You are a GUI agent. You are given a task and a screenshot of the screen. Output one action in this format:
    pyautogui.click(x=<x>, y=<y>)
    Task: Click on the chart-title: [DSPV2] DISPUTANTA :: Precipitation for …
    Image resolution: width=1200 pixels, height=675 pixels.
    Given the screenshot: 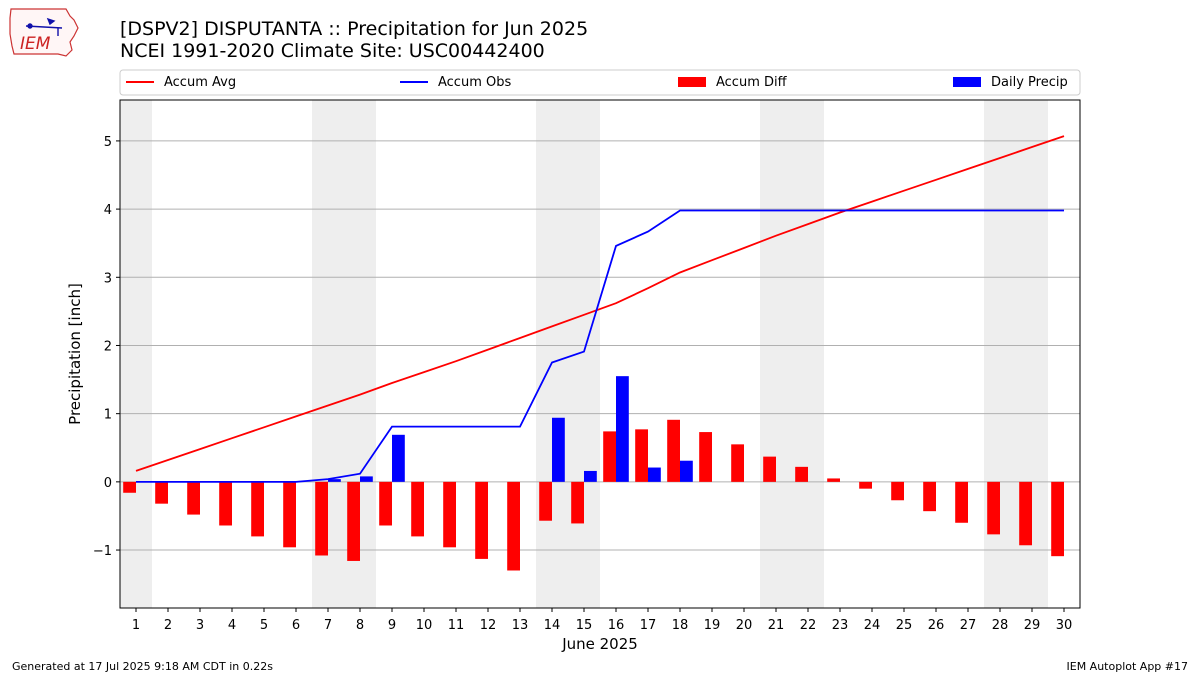 What is the action you would take?
    pyautogui.click(x=354, y=29)
    